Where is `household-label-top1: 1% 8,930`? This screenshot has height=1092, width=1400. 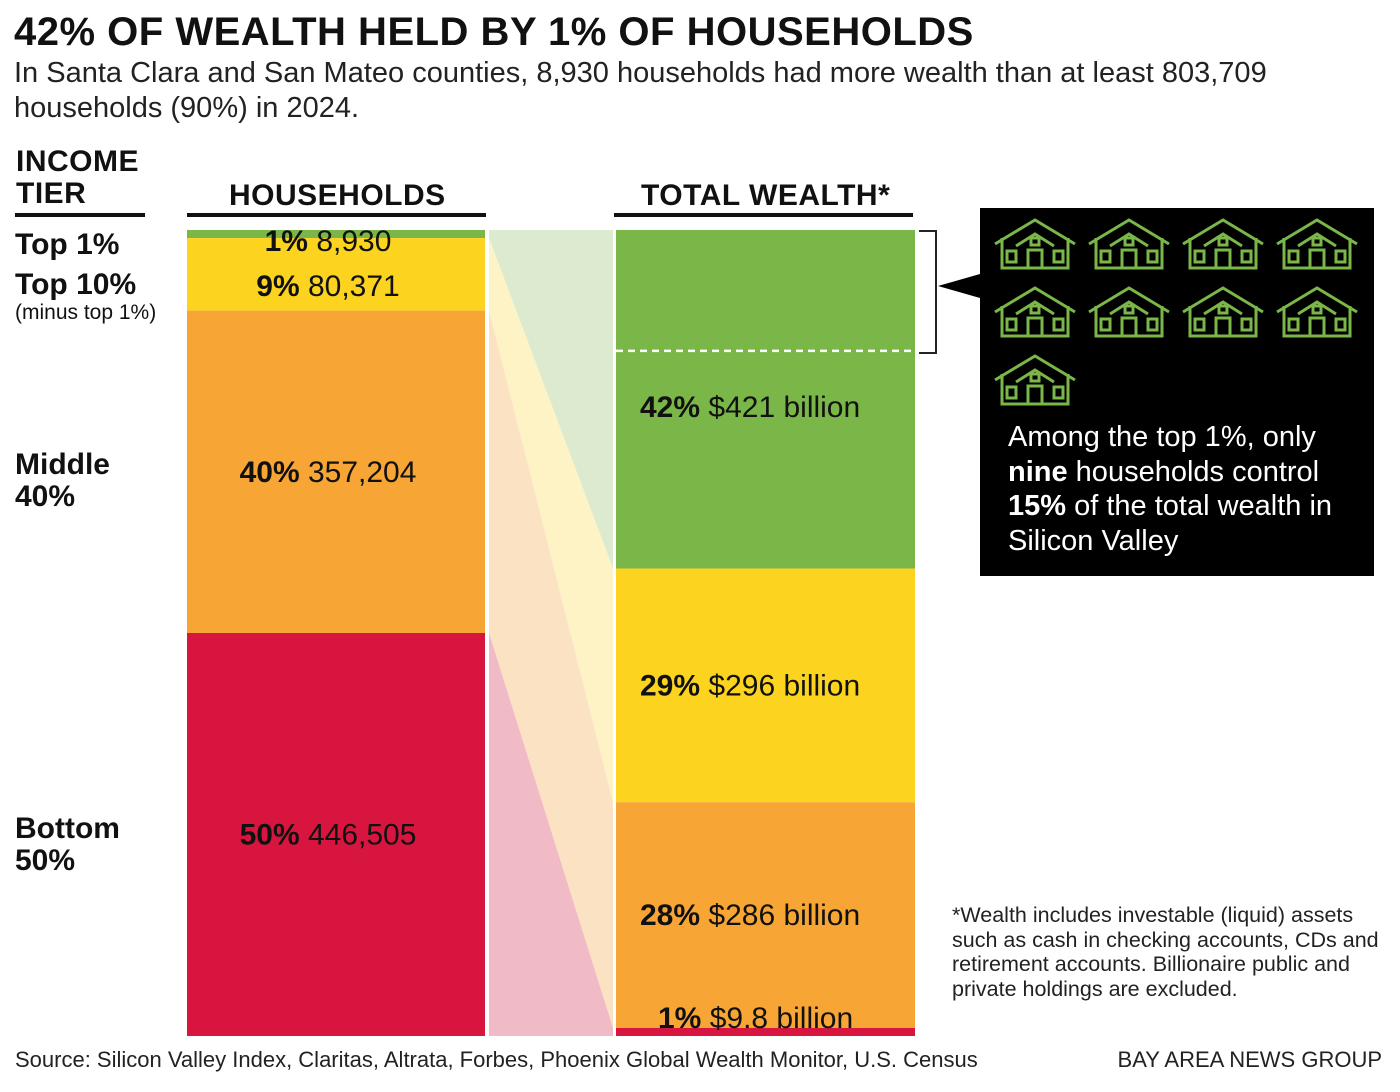 household-label-top1: 1% 8,930 is located at coordinates (328, 241).